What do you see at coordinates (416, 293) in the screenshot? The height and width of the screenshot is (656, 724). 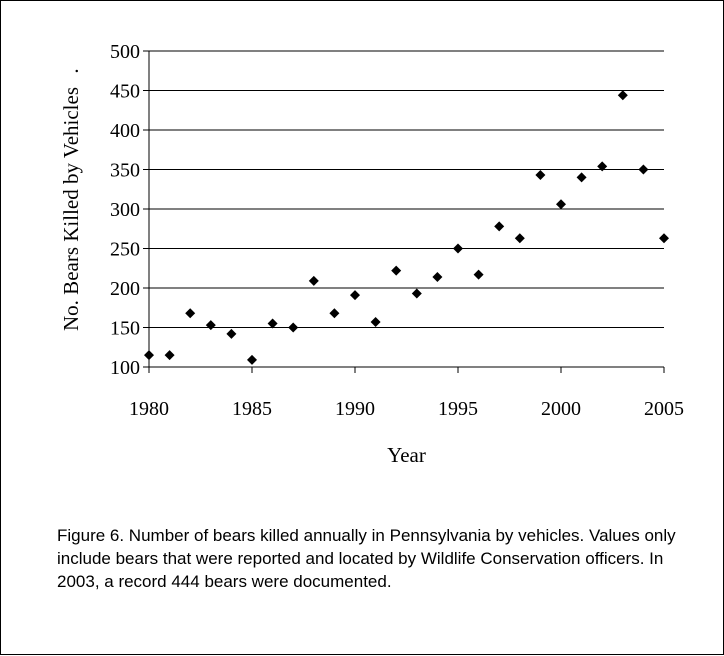 I see `data-point-1993` at bounding box center [416, 293].